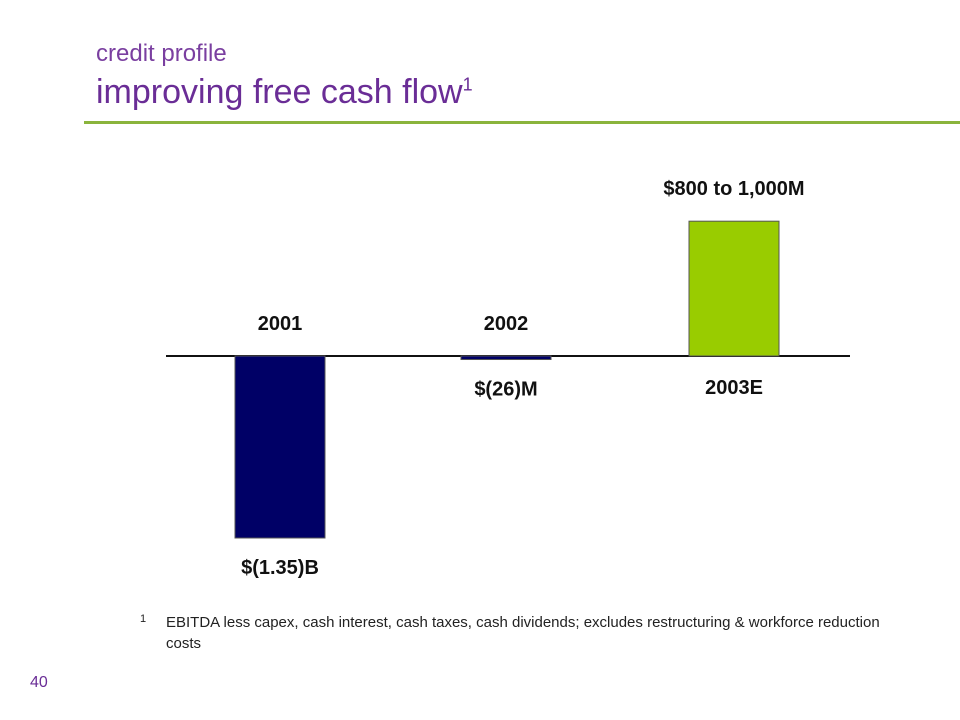  What do you see at coordinates (506, 324) in the screenshot?
I see `category-label-2002: 2002` at bounding box center [506, 324].